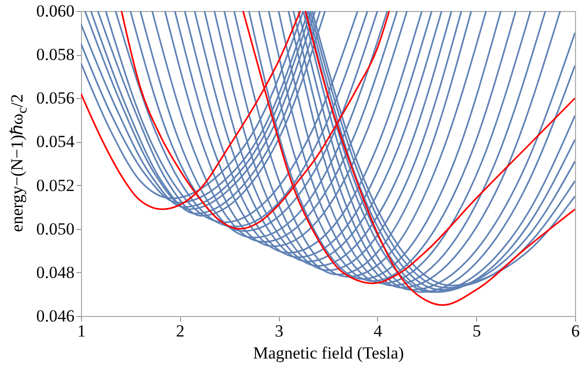  Describe the element at coordinates (55, 54) in the screenshot. I see `y-tick-label: 0.058` at that location.